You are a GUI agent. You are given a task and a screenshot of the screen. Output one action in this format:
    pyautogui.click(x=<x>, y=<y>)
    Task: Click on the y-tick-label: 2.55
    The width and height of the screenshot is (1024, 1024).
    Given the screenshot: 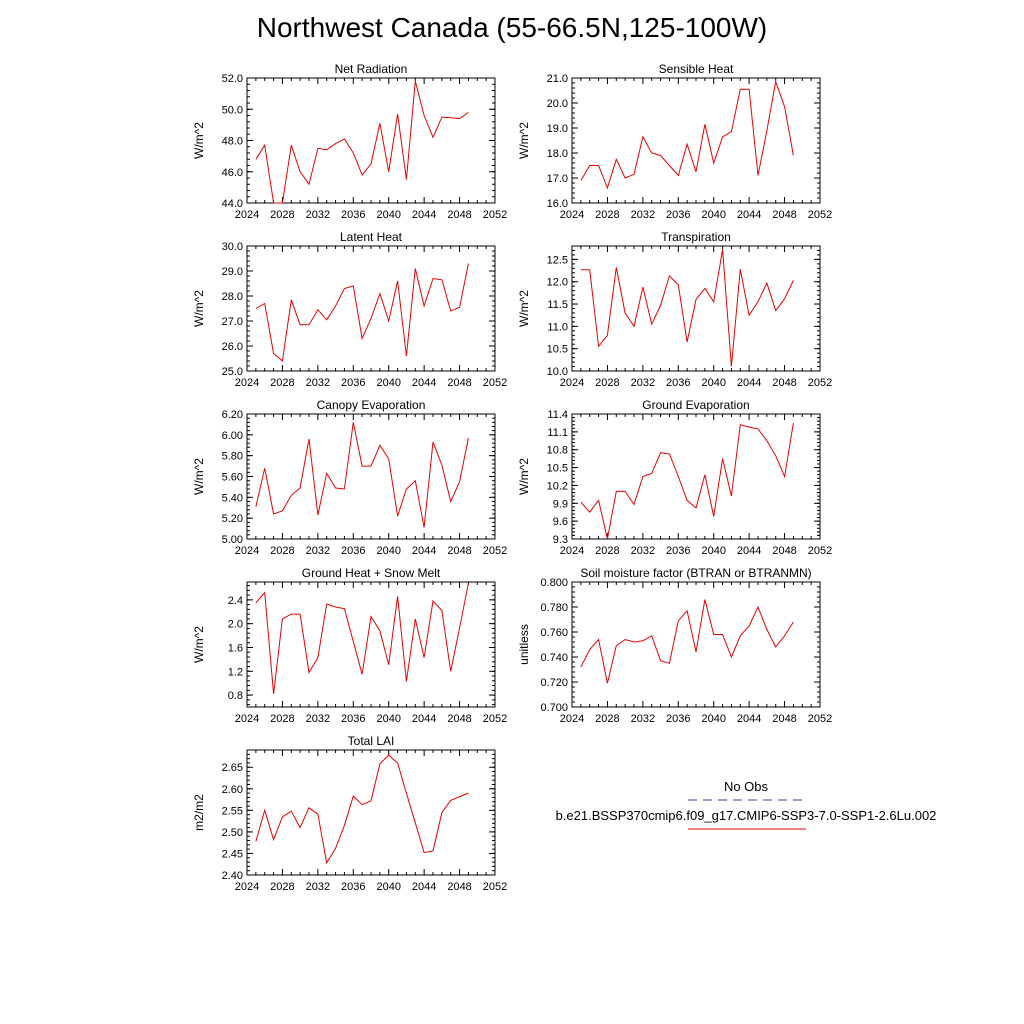 What is the action you would take?
    pyautogui.click(x=232, y=811)
    